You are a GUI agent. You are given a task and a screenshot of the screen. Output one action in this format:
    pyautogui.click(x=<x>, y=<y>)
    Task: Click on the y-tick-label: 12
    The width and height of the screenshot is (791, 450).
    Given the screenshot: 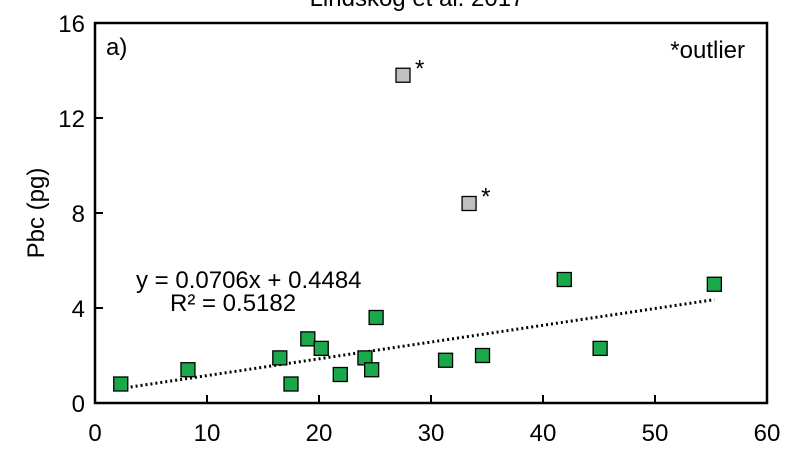 What is the action you would take?
    pyautogui.click(x=71, y=119)
    